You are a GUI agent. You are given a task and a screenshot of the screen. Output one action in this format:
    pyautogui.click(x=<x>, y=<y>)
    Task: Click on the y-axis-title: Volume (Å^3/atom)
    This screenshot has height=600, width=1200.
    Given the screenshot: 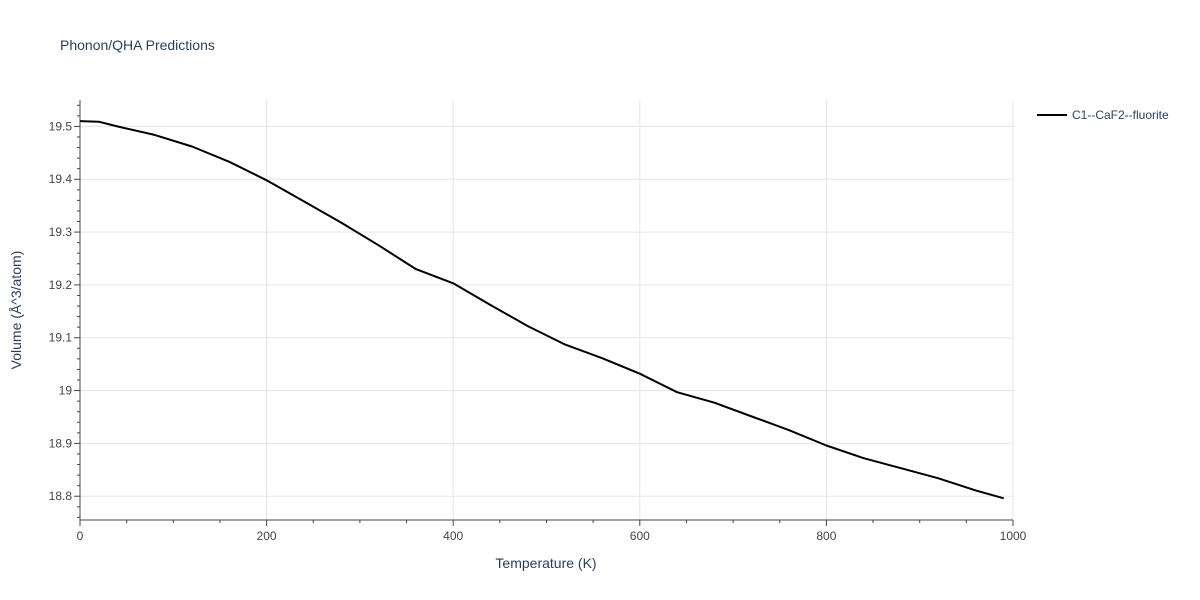 What is the action you would take?
    pyautogui.click(x=16, y=310)
    